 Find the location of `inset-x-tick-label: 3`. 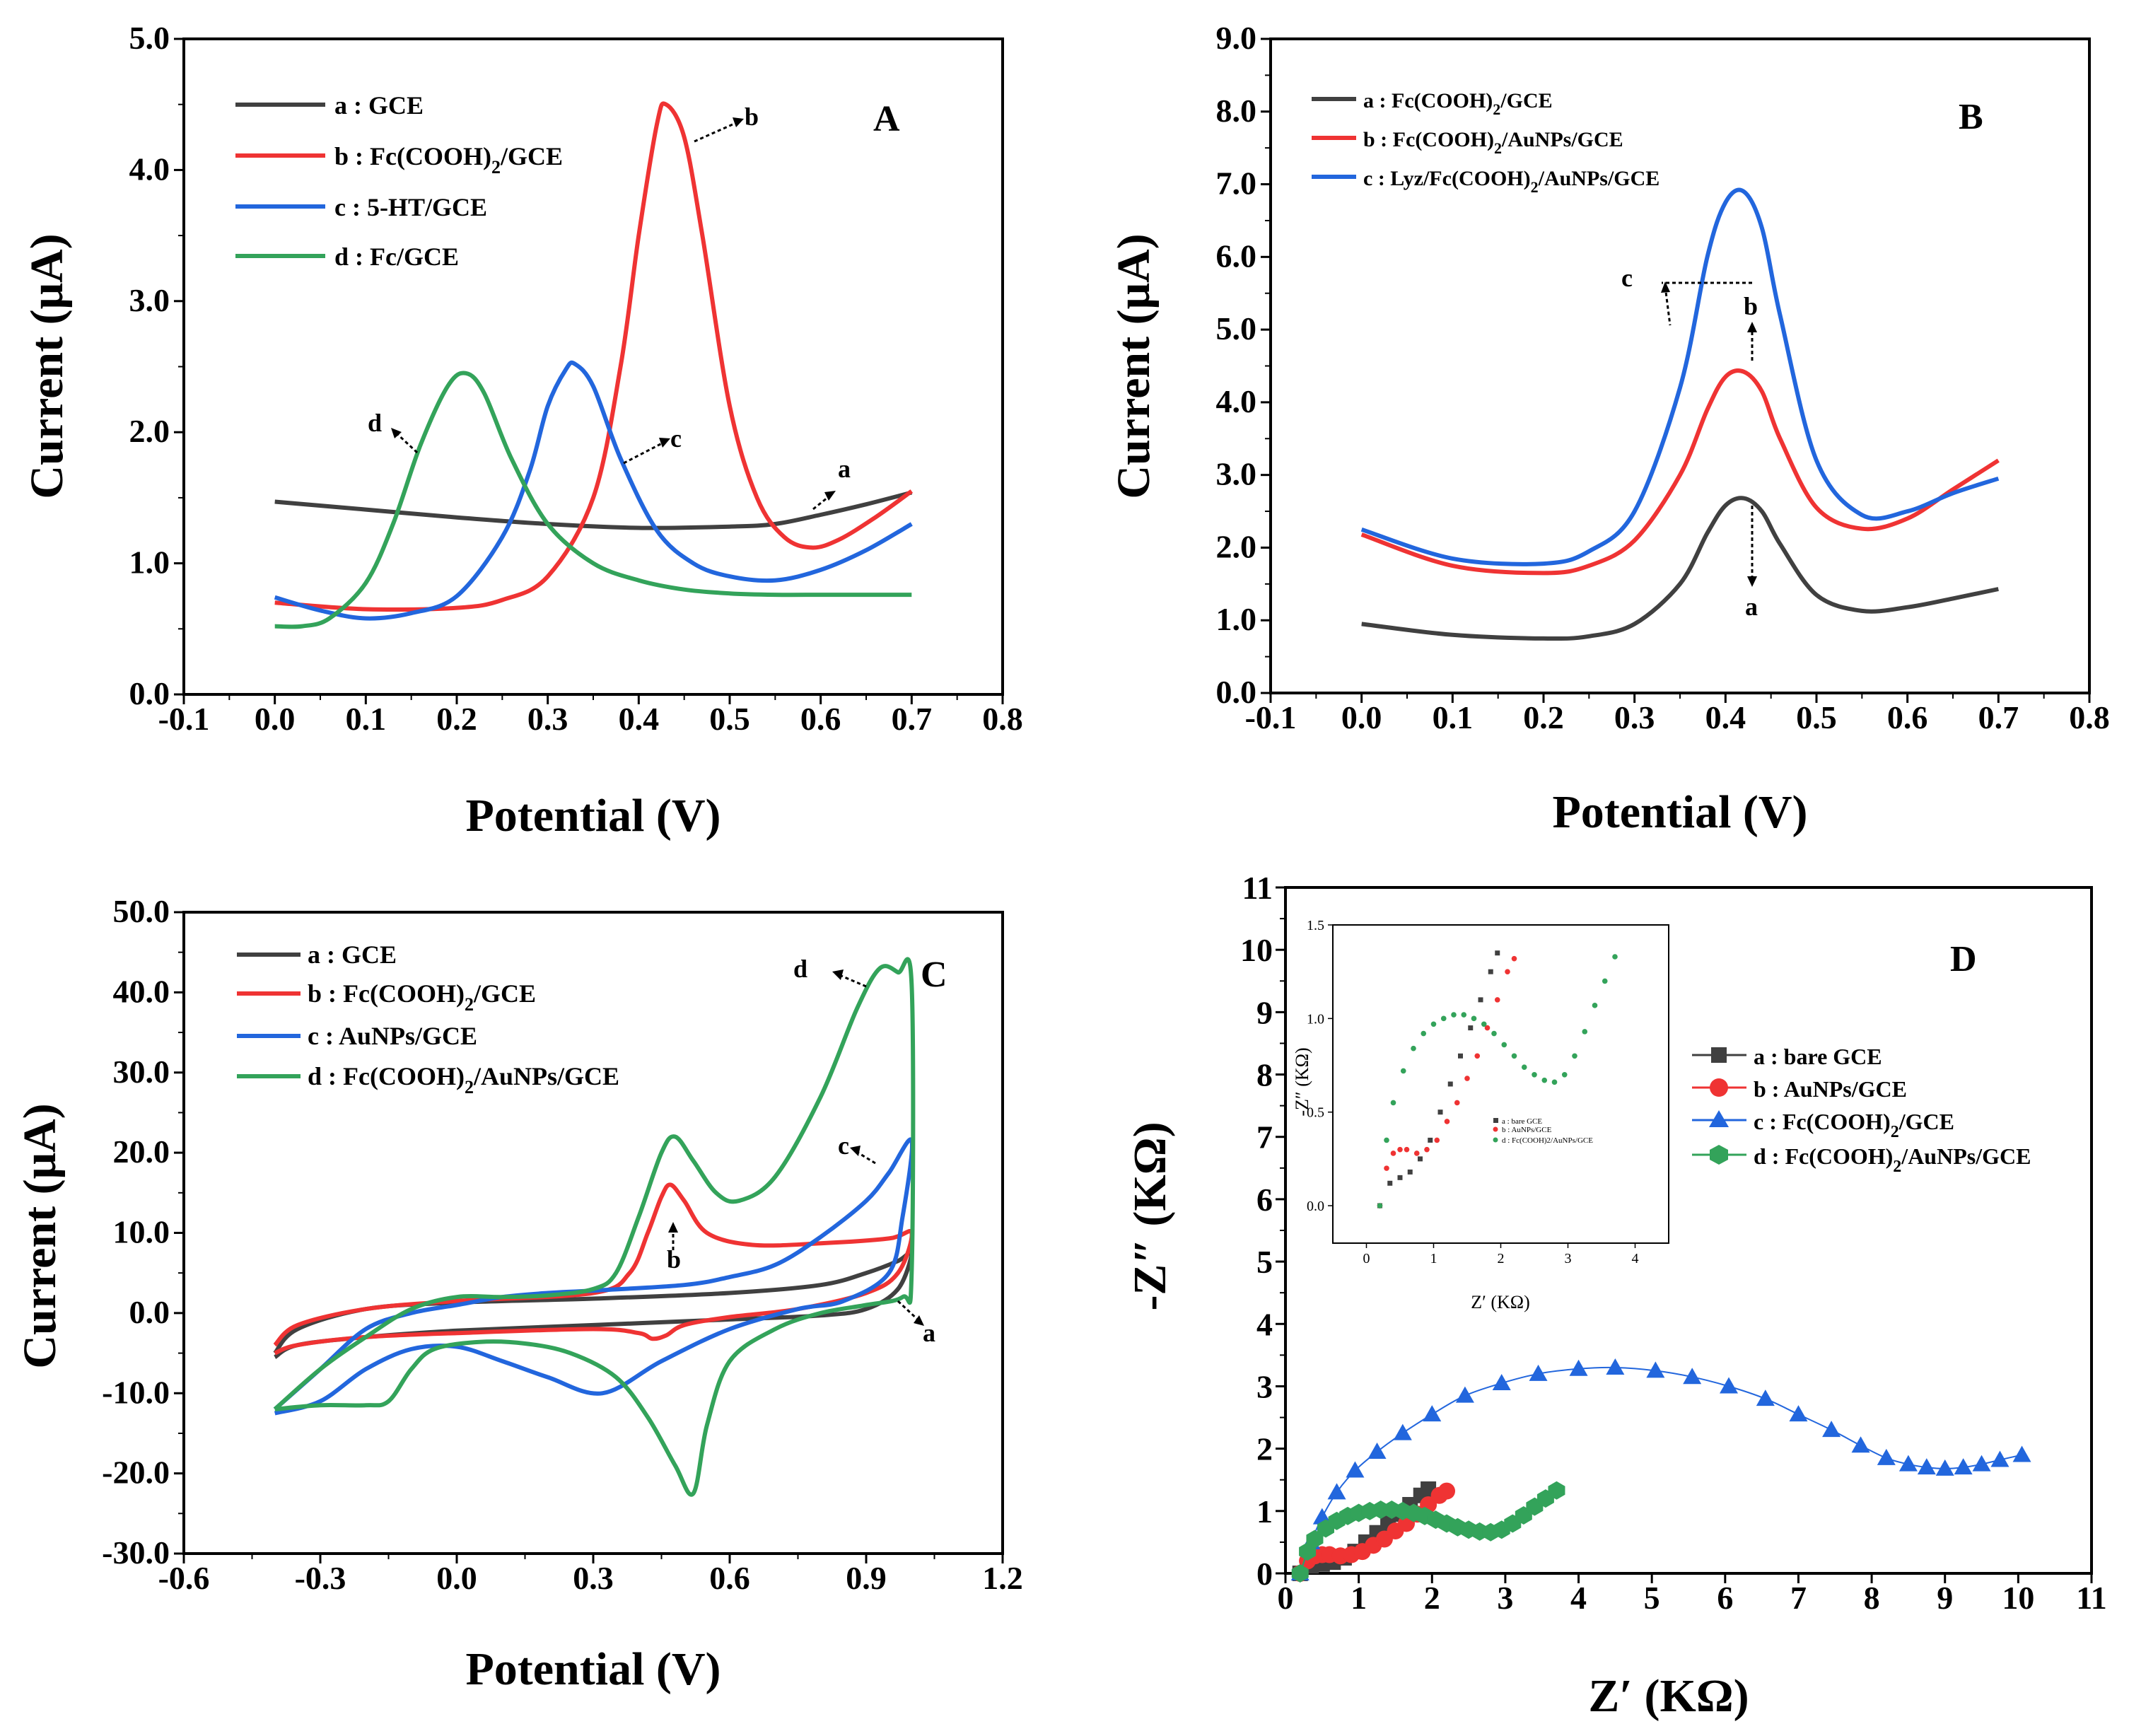

inset-x-tick-label: 3 is located at coordinates (1568, 1258).